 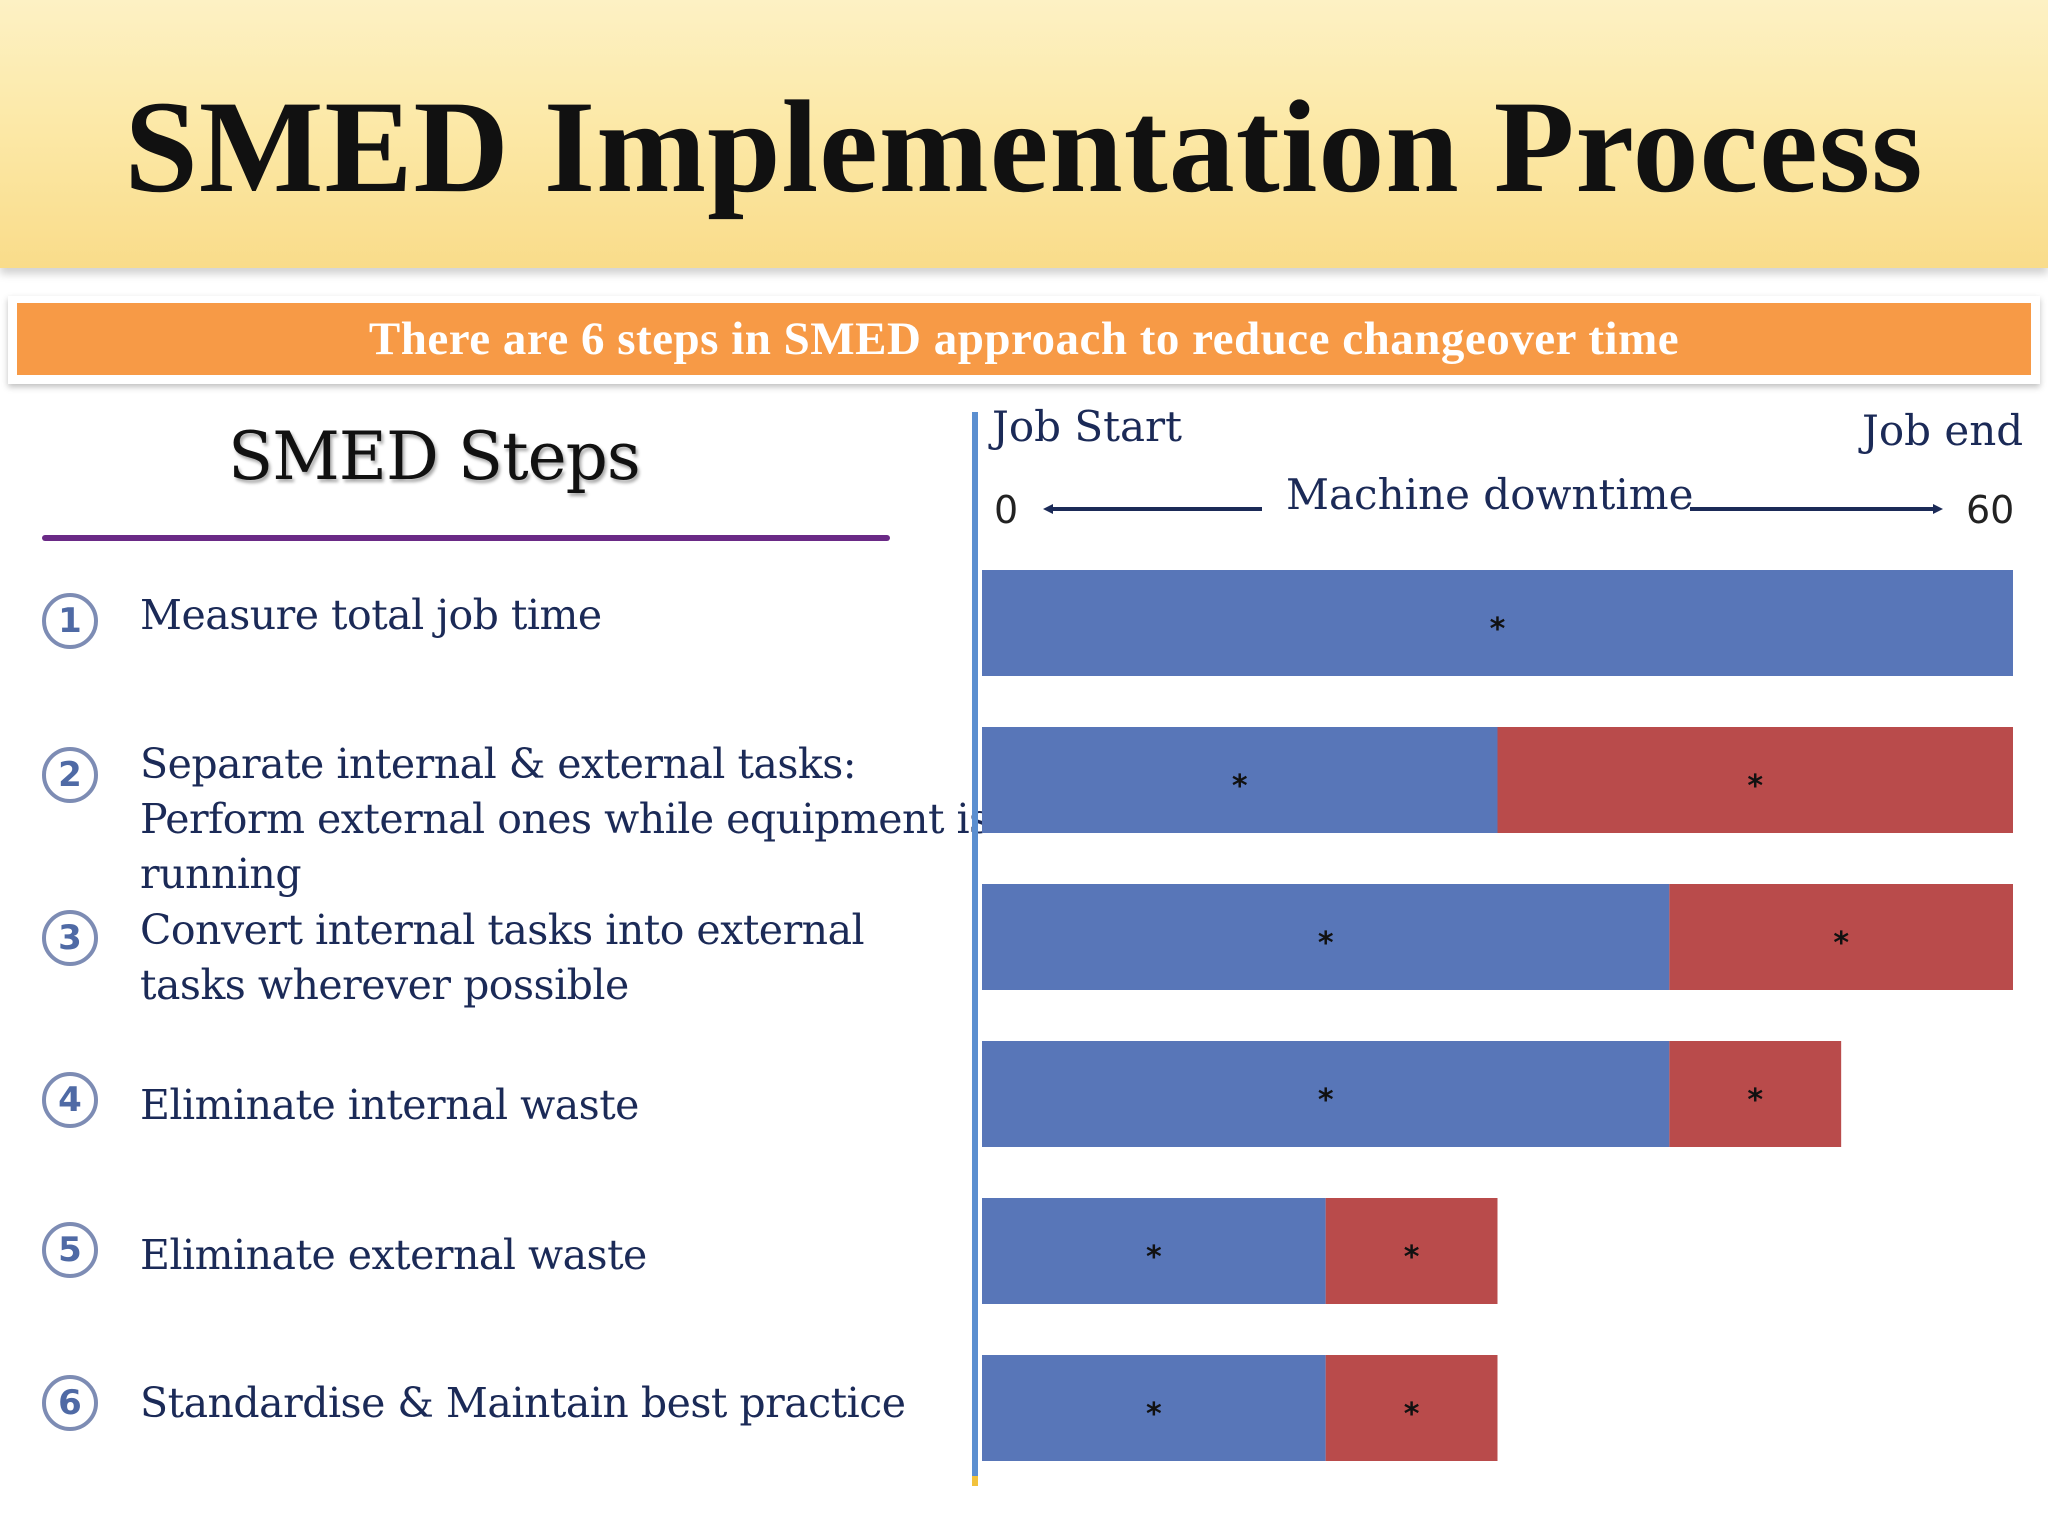 What do you see at coordinates (70, 621) in the screenshot?
I see `step-number-badge: 1` at bounding box center [70, 621].